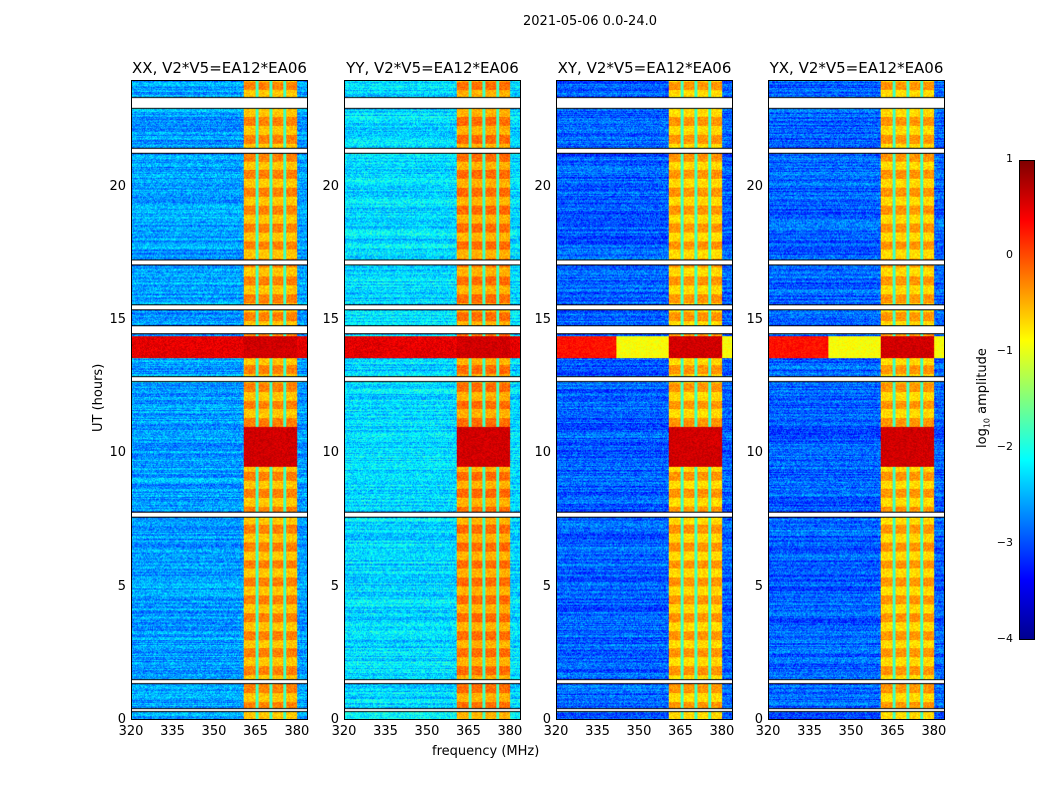 This screenshot has height=800, width=1050. What do you see at coordinates (486, 751) in the screenshot?
I see `x-axis-label: frequency (MHz)` at bounding box center [486, 751].